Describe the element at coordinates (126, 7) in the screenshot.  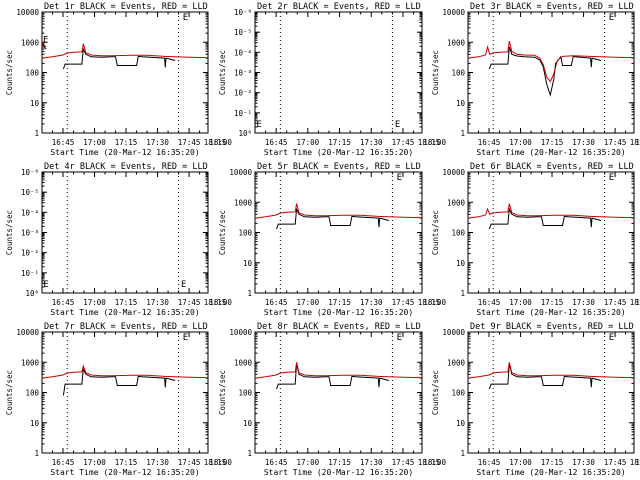
I see `chart-title: Det 1r BLACK = Events, RED = LLD` at that location.